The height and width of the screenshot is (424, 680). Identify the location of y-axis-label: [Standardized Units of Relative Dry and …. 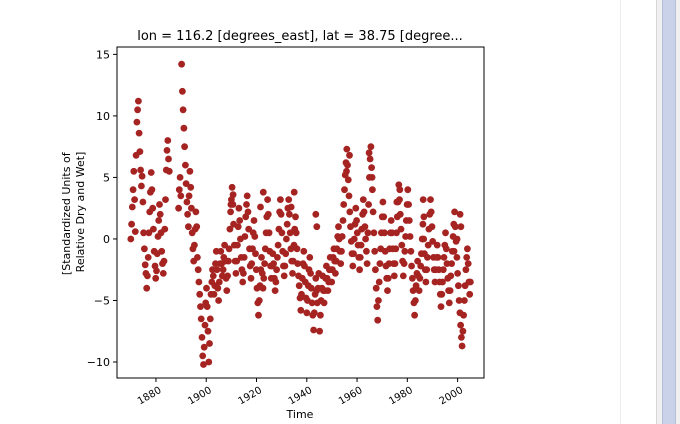
(73, 212).